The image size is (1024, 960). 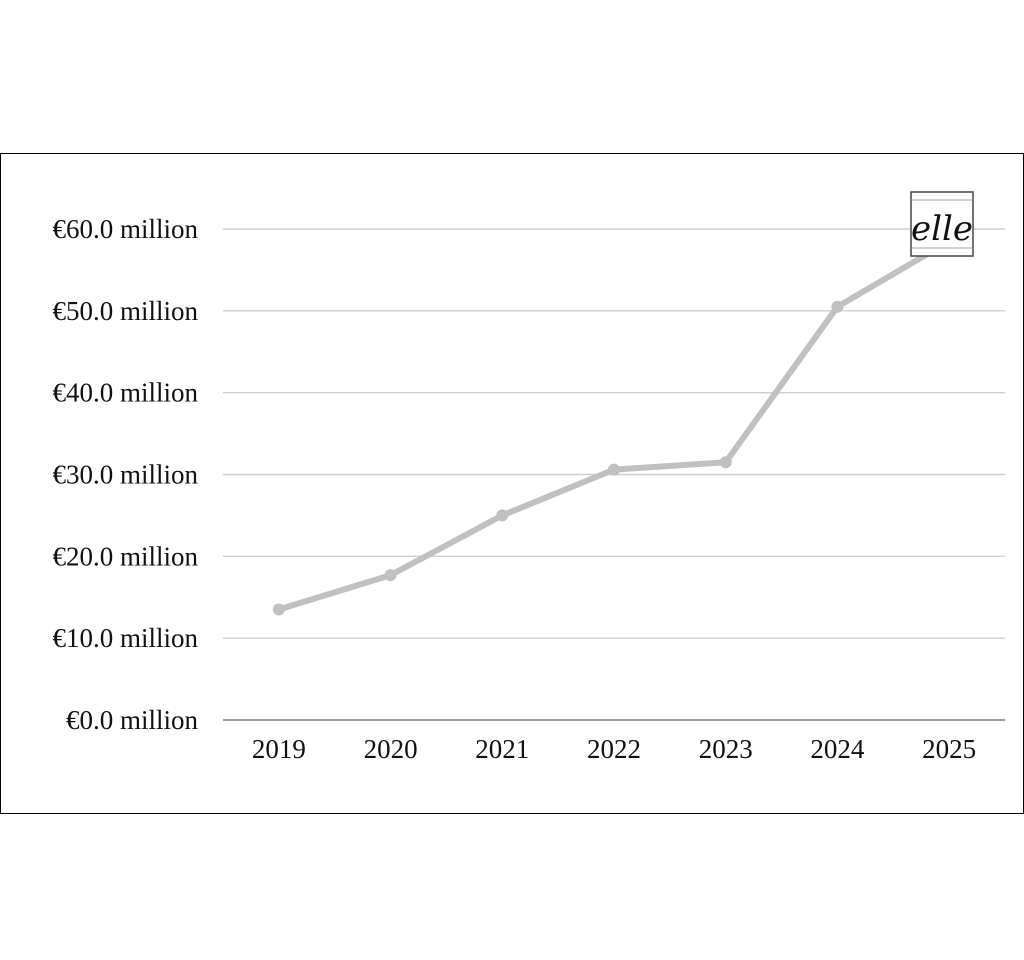 I want to click on x-tick-label: 2021, so click(x=502, y=749).